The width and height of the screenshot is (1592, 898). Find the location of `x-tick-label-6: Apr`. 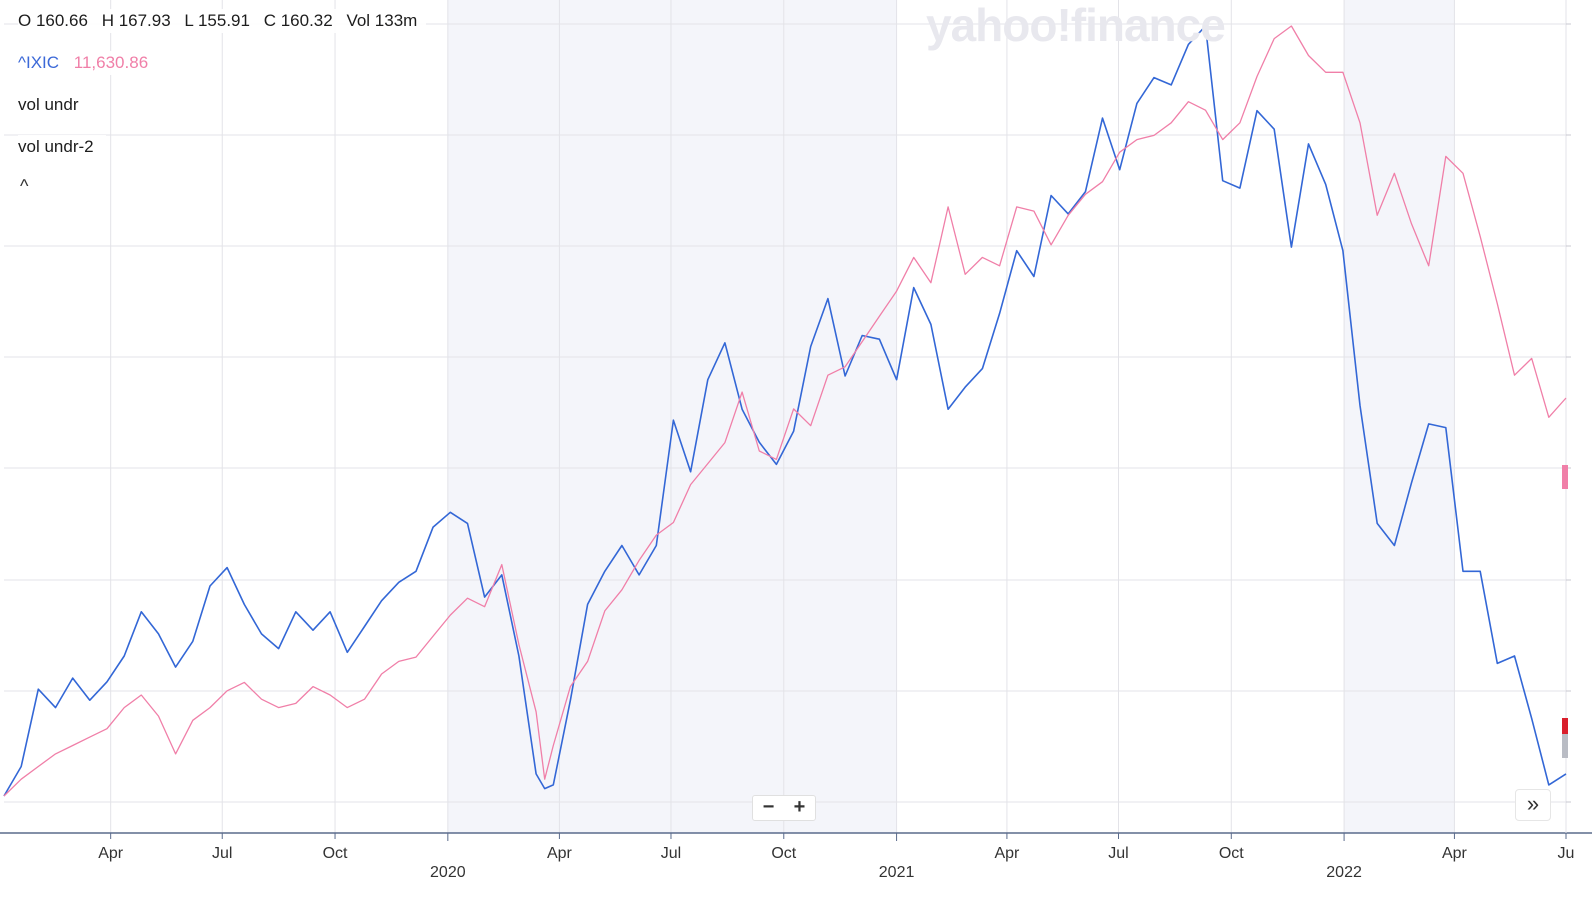

x-tick-label-6: Apr is located at coordinates (1007, 853).